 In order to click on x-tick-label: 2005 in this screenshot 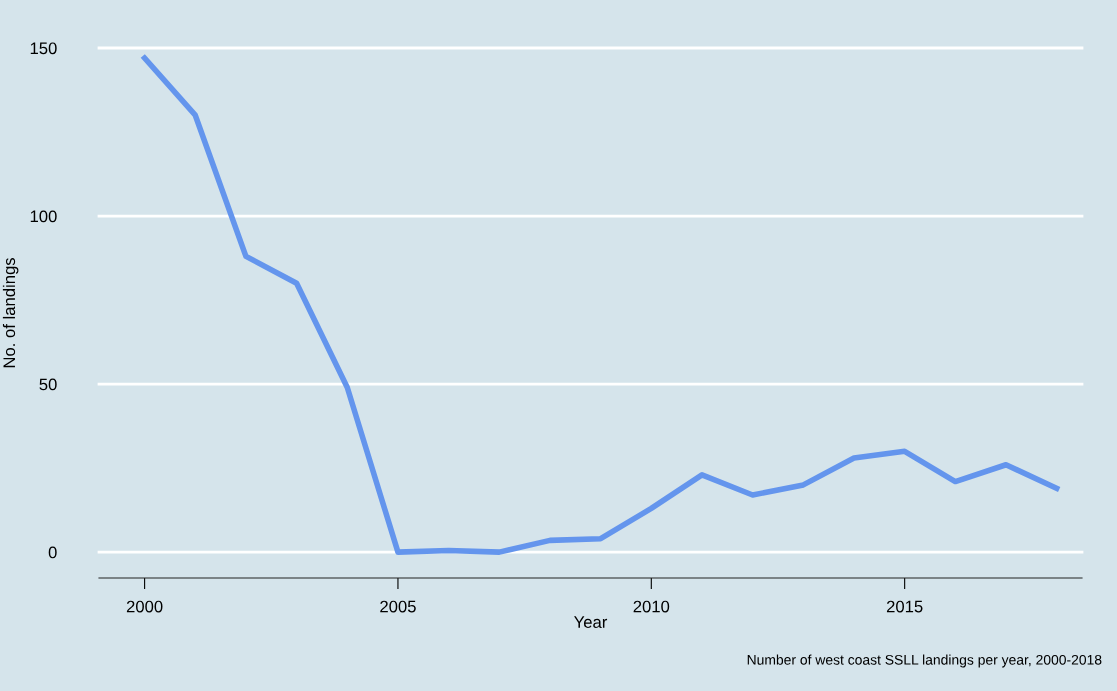, I will do `click(398, 606)`.